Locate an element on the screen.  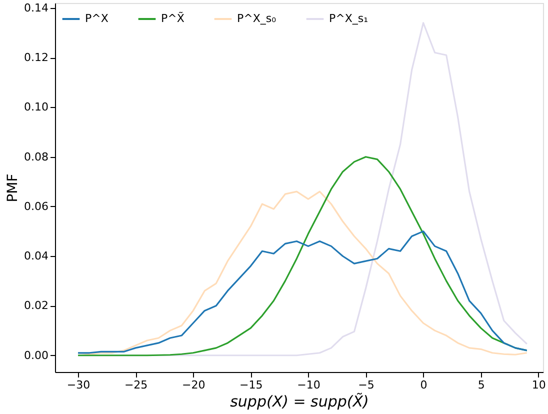
x-axis-title: supp(X) = supp(X̃) is located at coordinates (299, 401).